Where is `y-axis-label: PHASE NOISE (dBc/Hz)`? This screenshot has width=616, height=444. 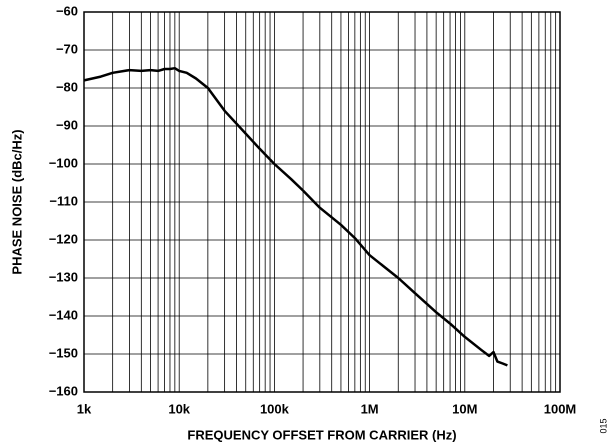 y-axis-label: PHASE NOISE (dBc/Hz) is located at coordinates (16, 201).